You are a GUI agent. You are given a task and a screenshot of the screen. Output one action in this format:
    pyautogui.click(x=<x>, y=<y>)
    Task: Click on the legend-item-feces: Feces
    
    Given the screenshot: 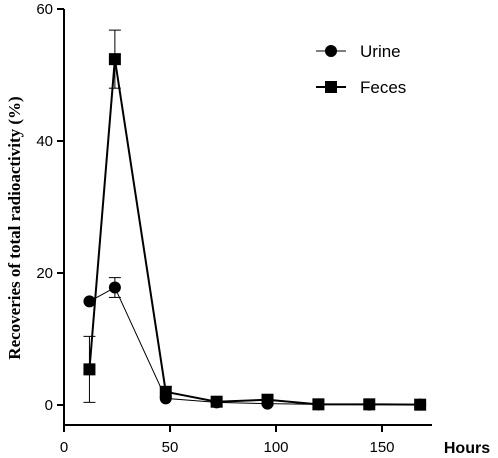 What is the action you would take?
    pyautogui.click(x=361, y=87)
    